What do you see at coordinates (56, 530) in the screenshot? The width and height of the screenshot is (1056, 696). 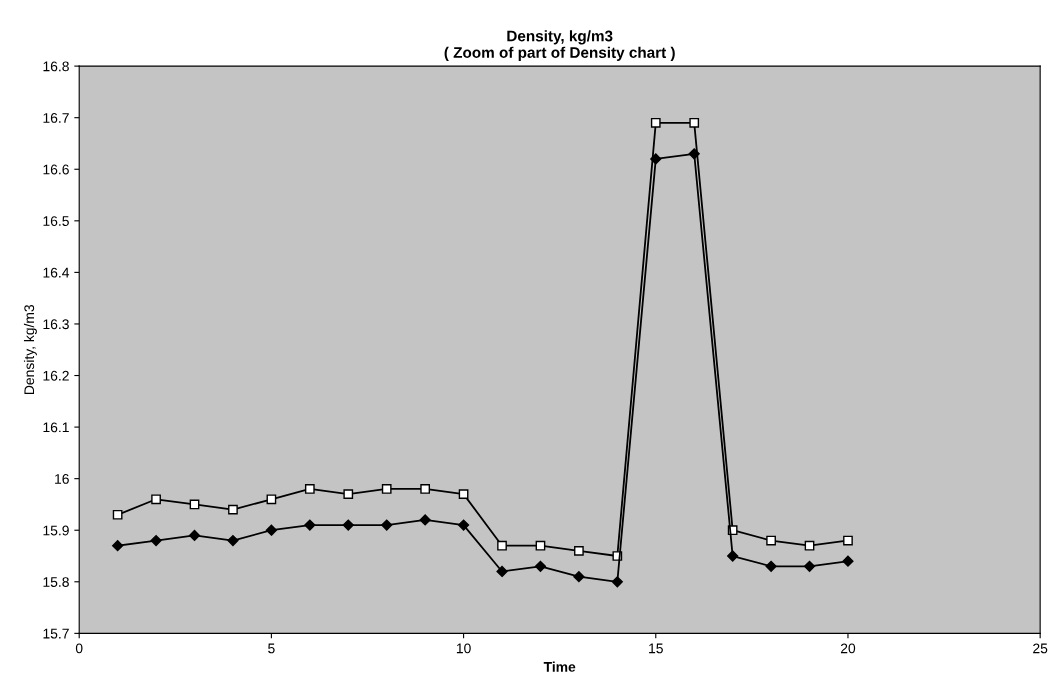 I see `y-tick-label: 15.9` at bounding box center [56, 530].